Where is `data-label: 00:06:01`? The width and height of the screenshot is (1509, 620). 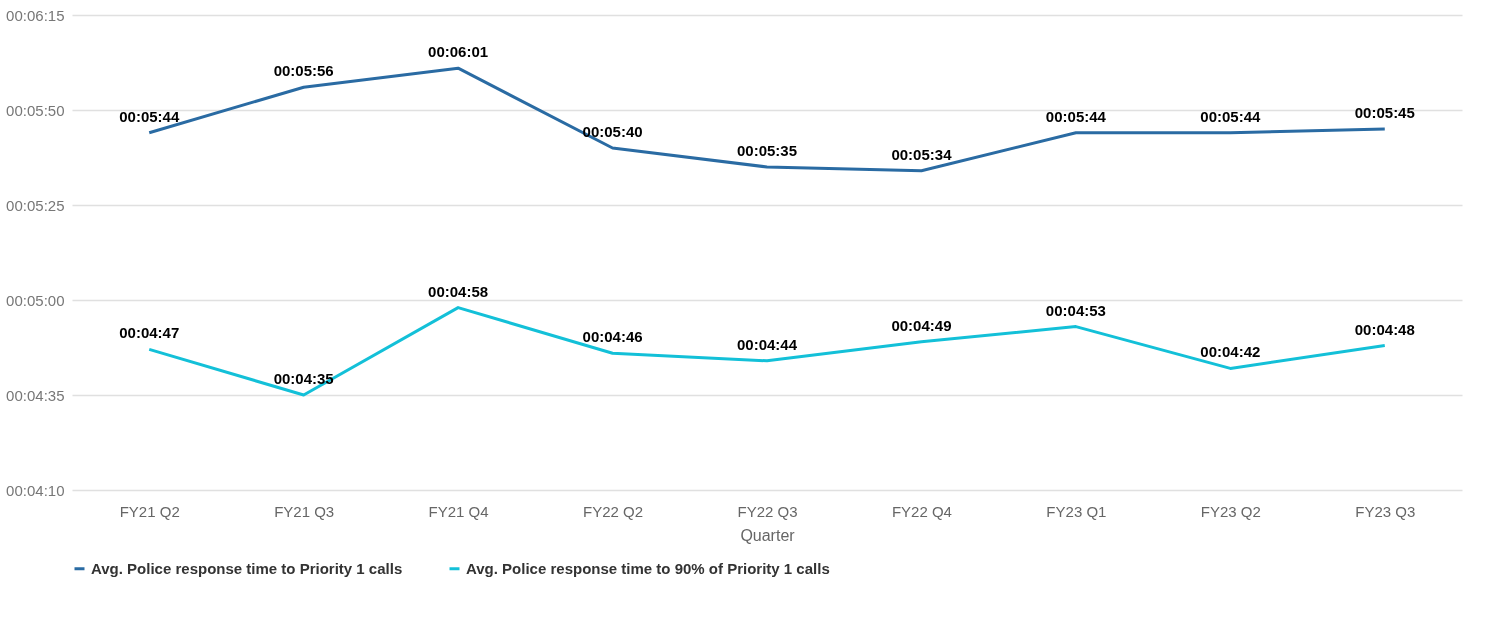 data-label: 00:06:01 is located at coordinates (458, 52).